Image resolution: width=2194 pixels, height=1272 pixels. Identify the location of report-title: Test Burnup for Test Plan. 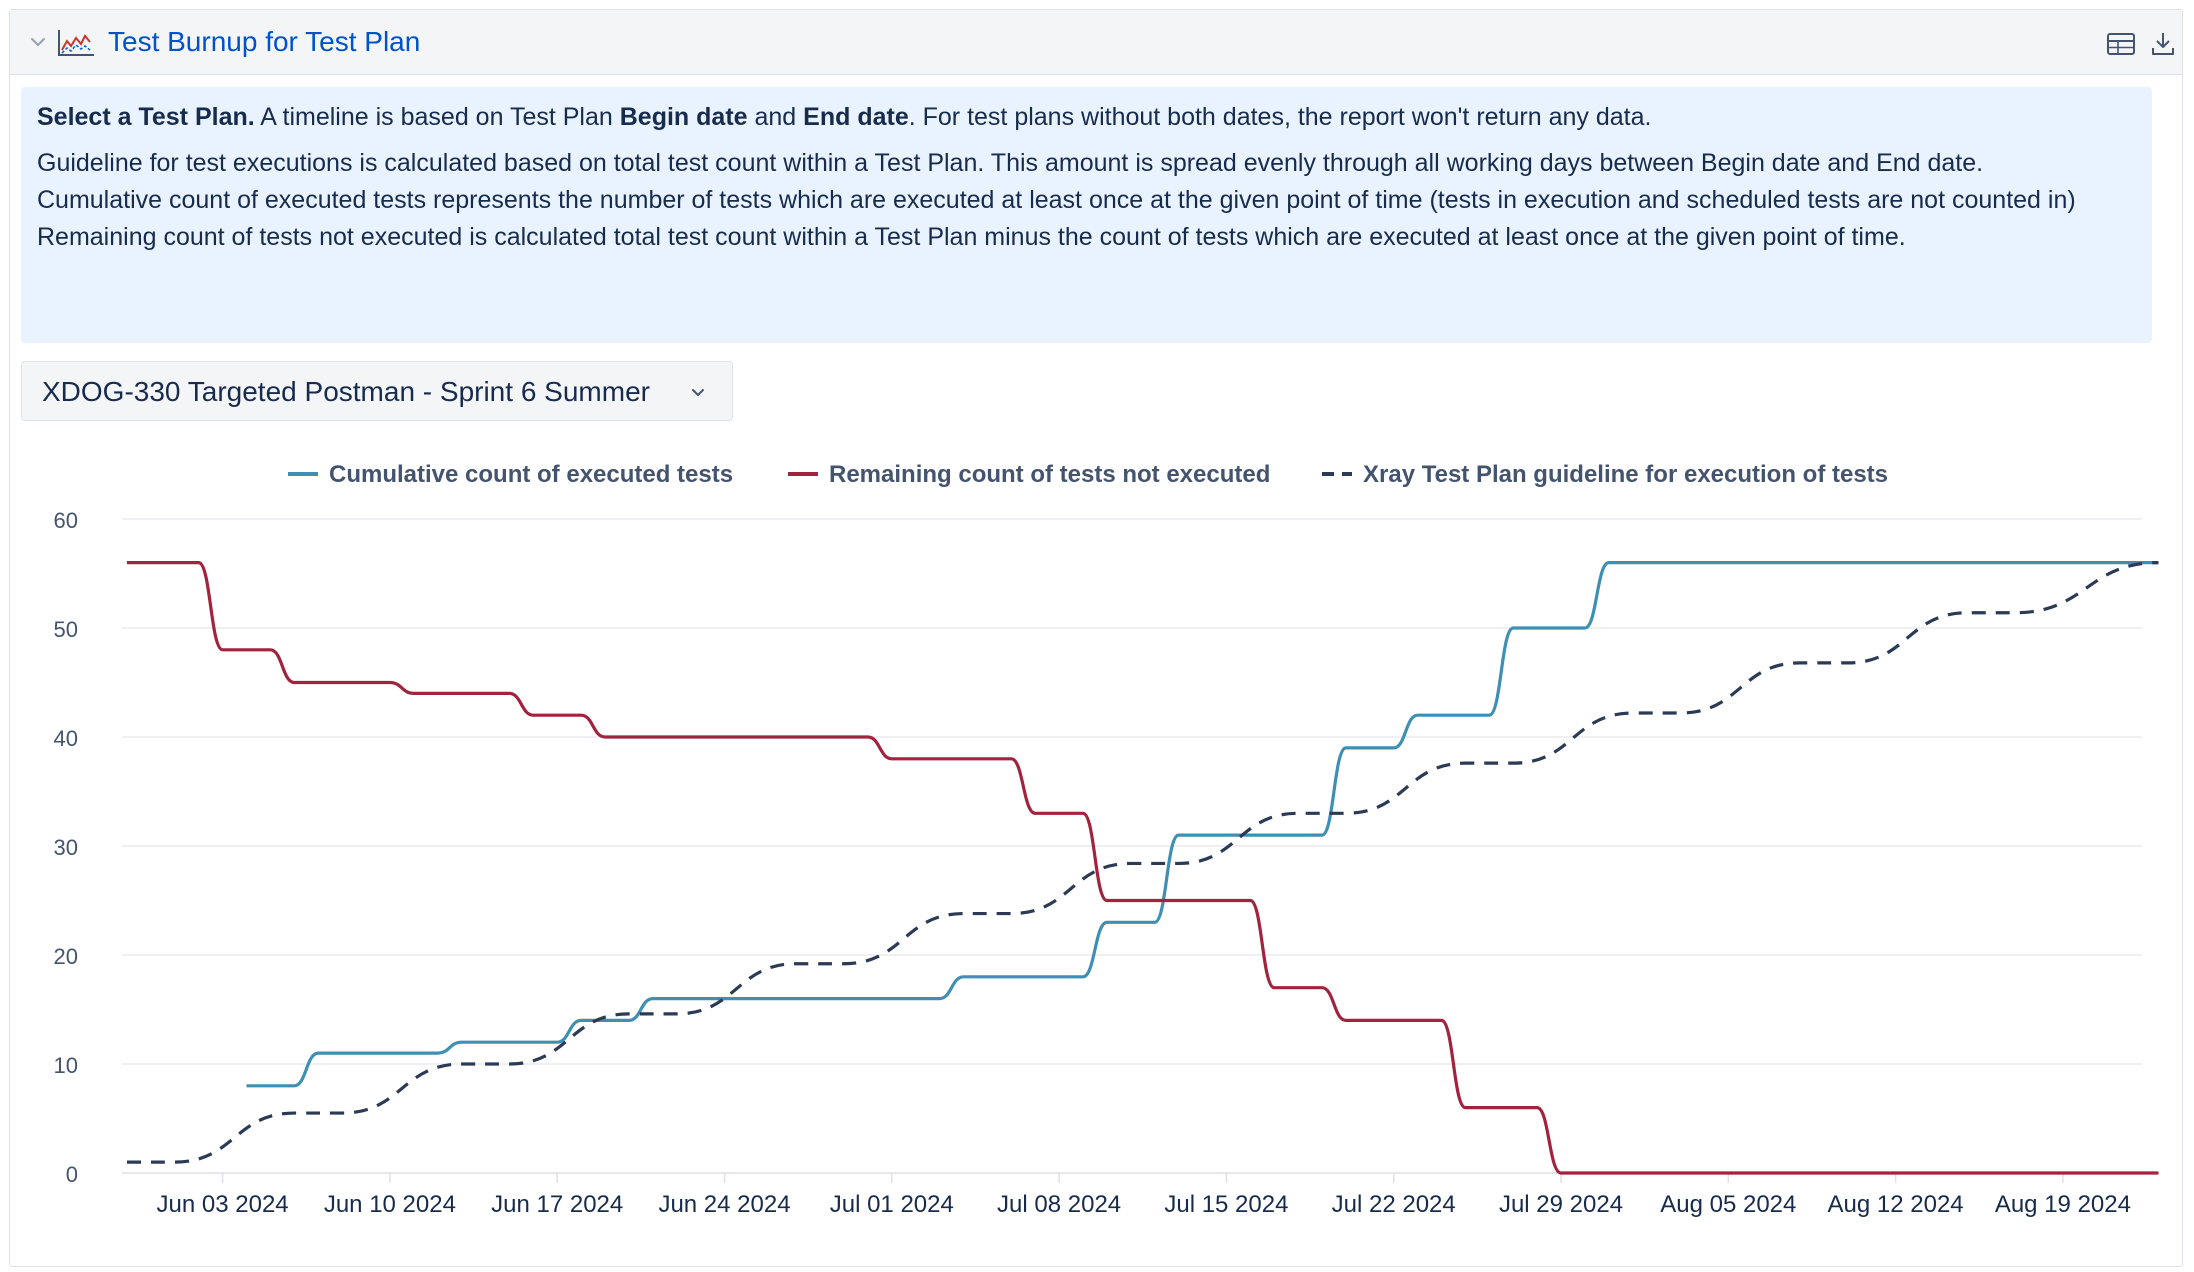
(264, 41).